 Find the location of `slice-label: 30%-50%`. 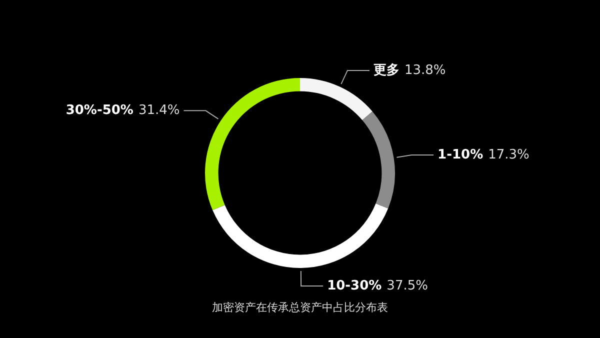

slice-label: 30%-50% is located at coordinates (100, 110).